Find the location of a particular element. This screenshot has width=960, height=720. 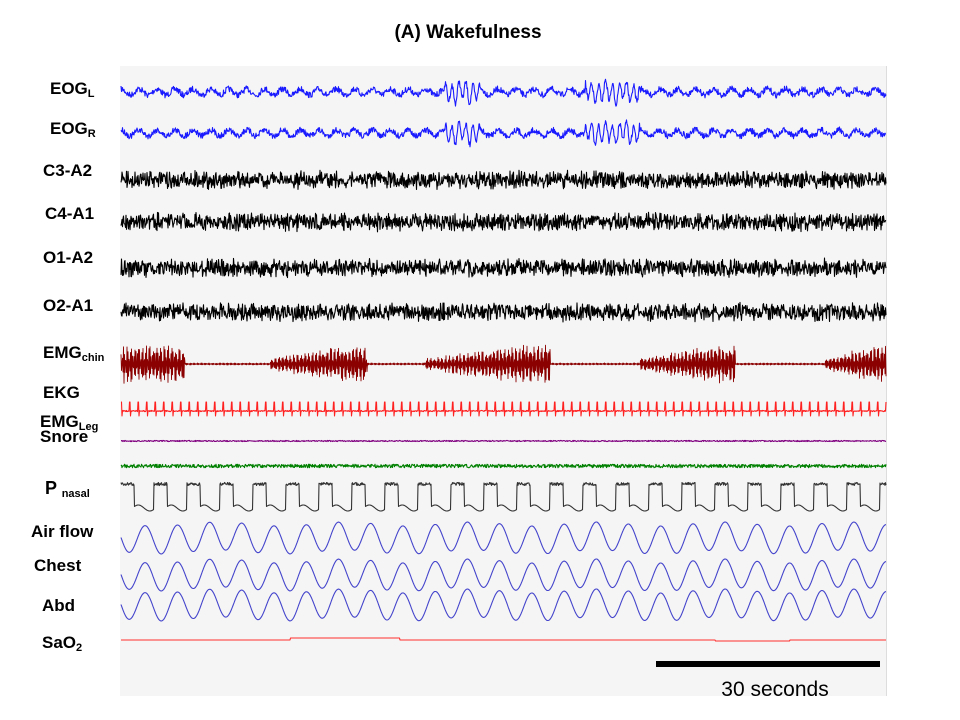

trace-c4-a1 is located at coordinates (503, 222).